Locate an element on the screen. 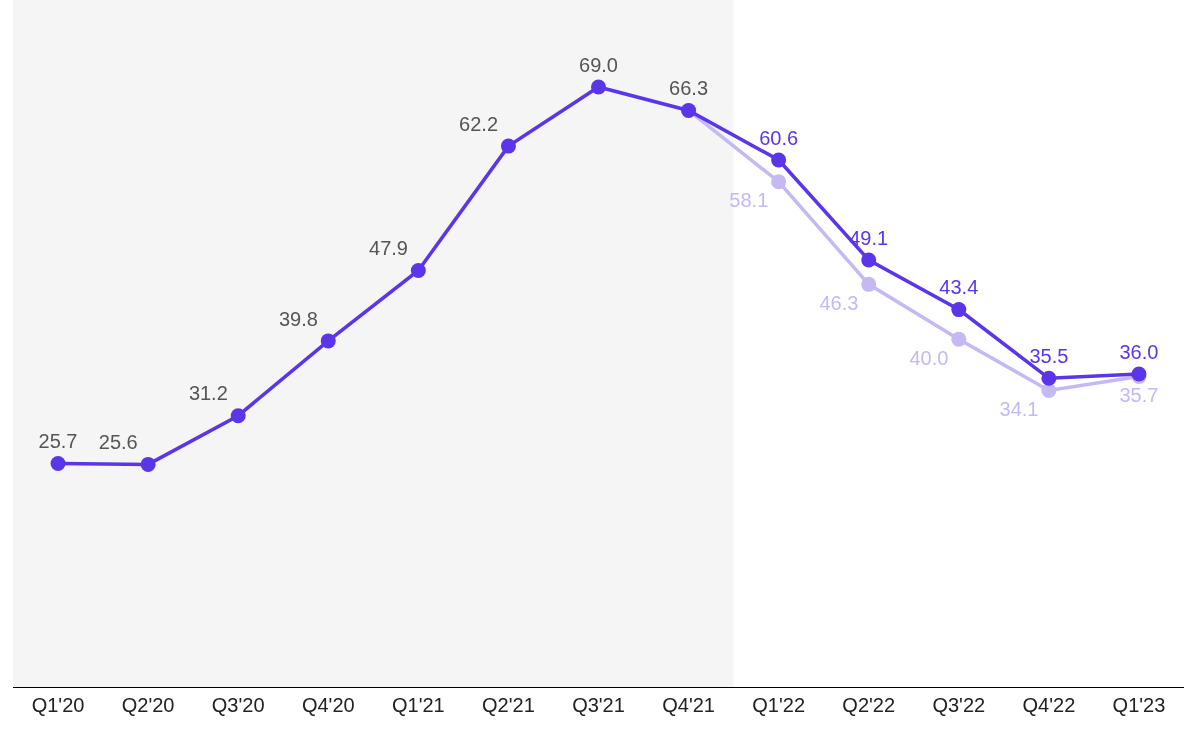  data-label: 60.6 is located at coordinates (779, 137).